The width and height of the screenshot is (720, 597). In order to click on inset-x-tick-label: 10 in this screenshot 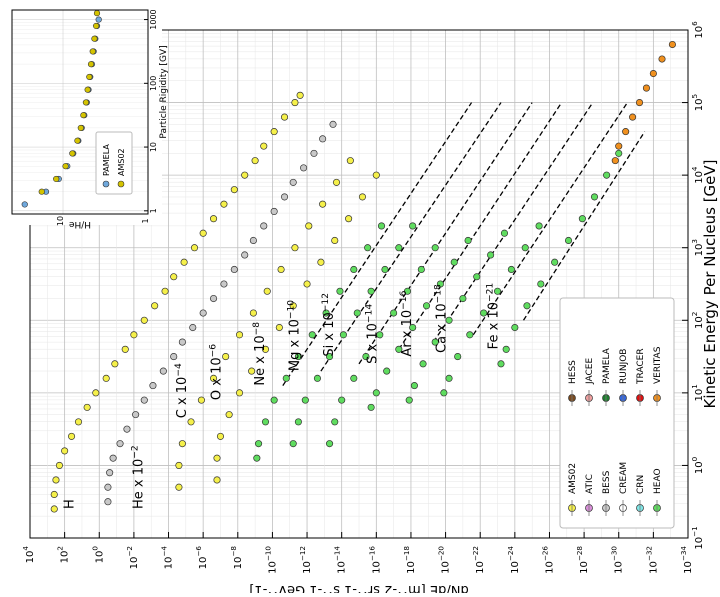, I will do `click(153, 147)`.